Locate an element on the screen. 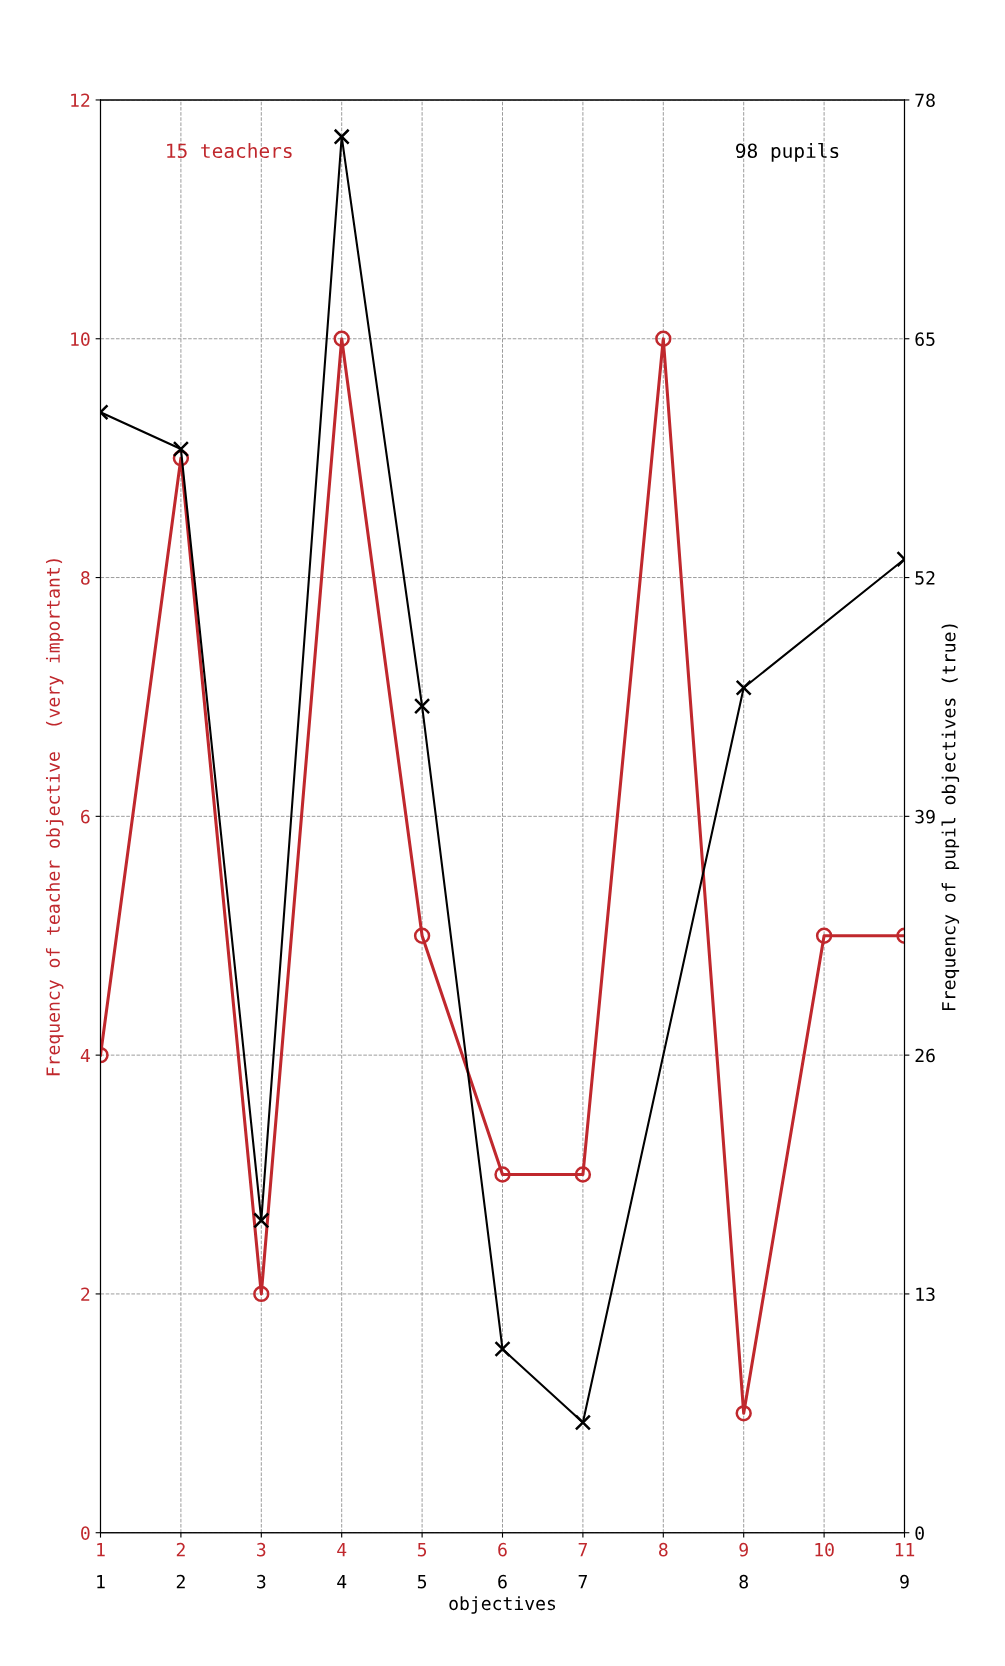 The width and height of the screenshot is (1005, 1666). text: 2 is located at coordinates (180, 1581).